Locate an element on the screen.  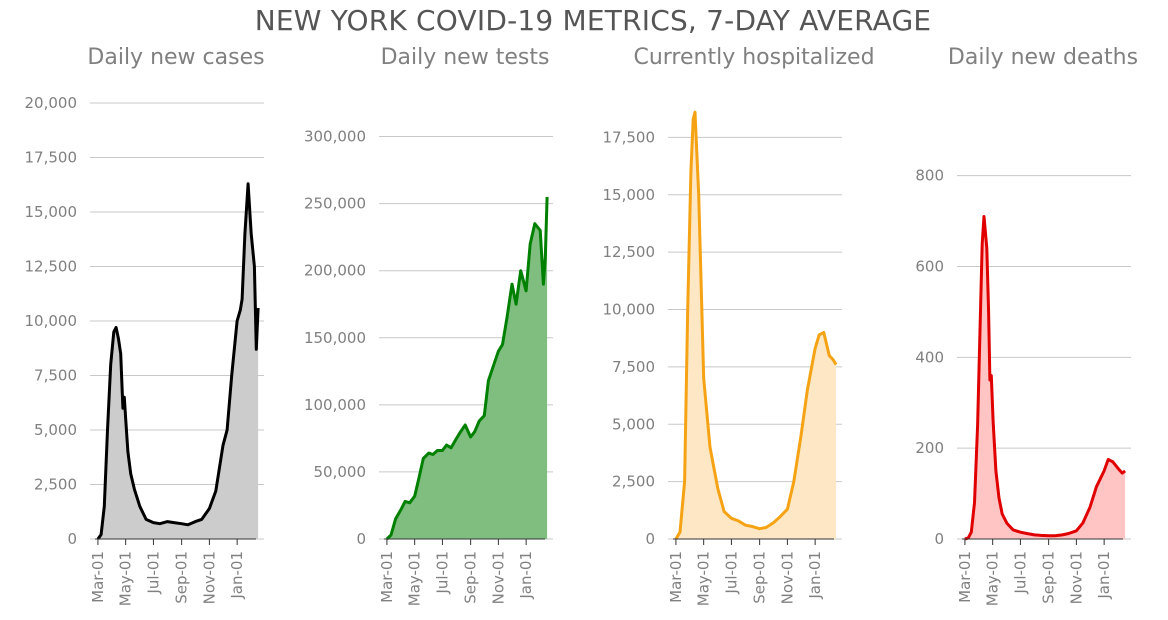
y-tick-label: 200 is located at coordinates (929, 448).